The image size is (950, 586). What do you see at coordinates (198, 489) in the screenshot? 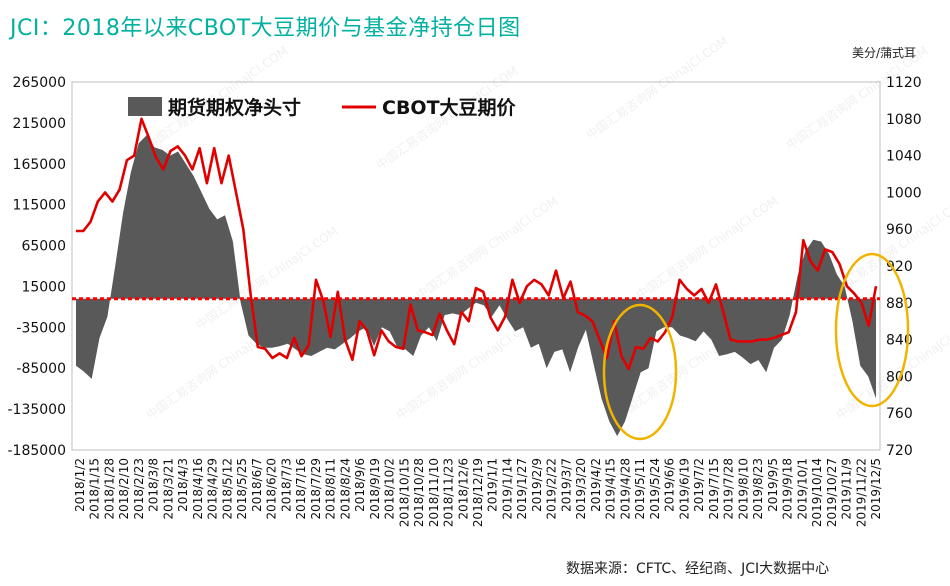
I see `x-tick-label: 2018/4/16` at bounding box center [198, 489].